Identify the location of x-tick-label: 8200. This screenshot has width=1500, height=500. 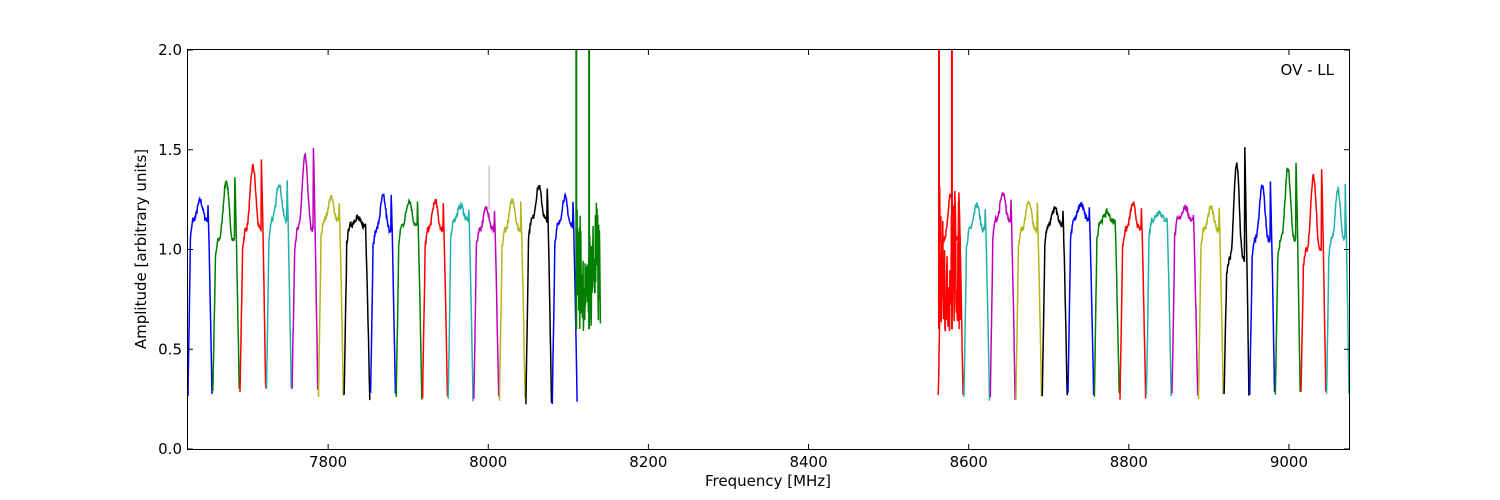
(648, 462).